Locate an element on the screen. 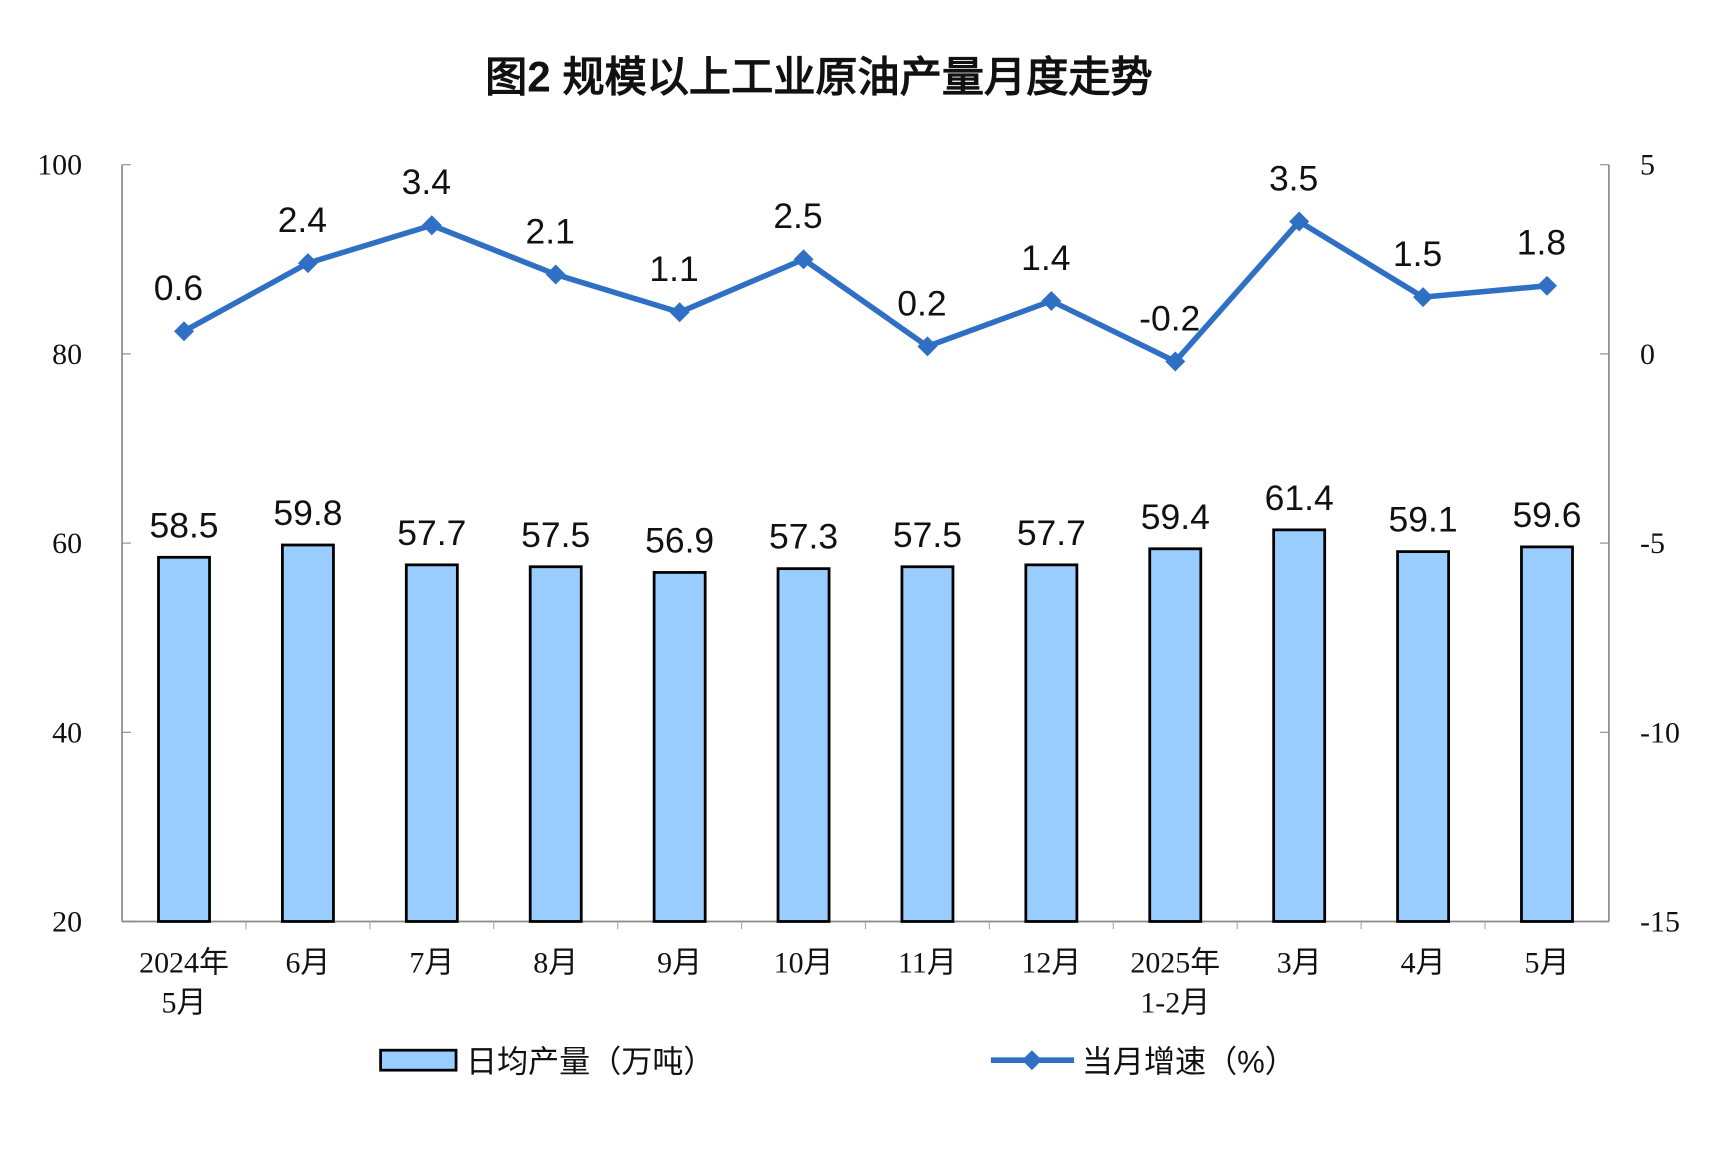 The height and width of the screenshot is (1155, 1731). bar-label: 59.8 is located at coordinates (307, 513).